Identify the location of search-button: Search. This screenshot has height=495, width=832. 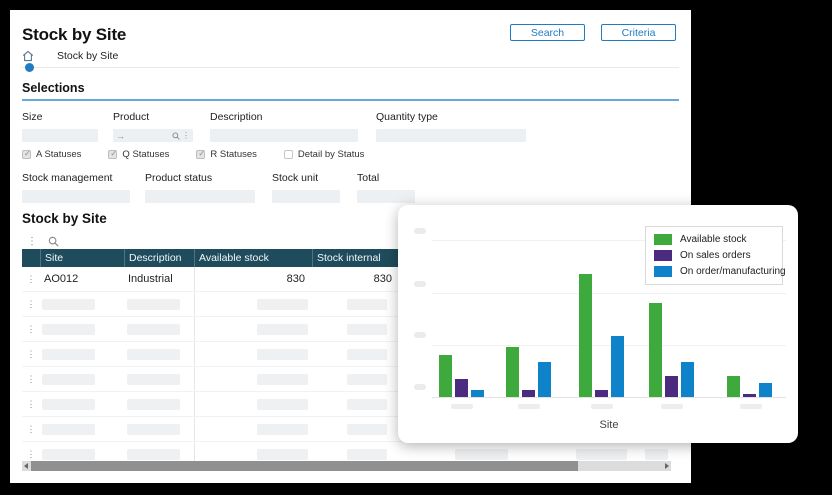
(547, 32).